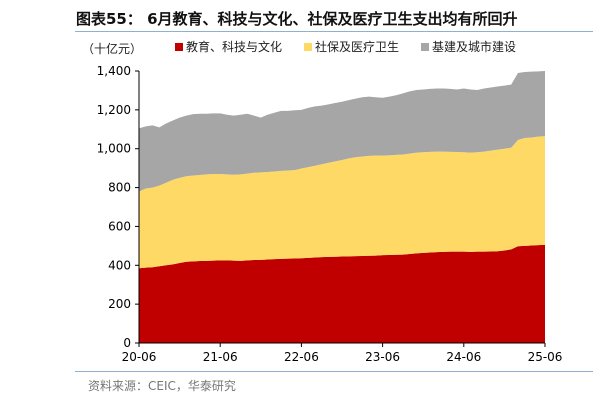 This screenshot has height=403, width=616. What do you see at coordinates (127, 343) in the screenshot?
I see `y-tick-label: 0` at bounding box center [127, 343].